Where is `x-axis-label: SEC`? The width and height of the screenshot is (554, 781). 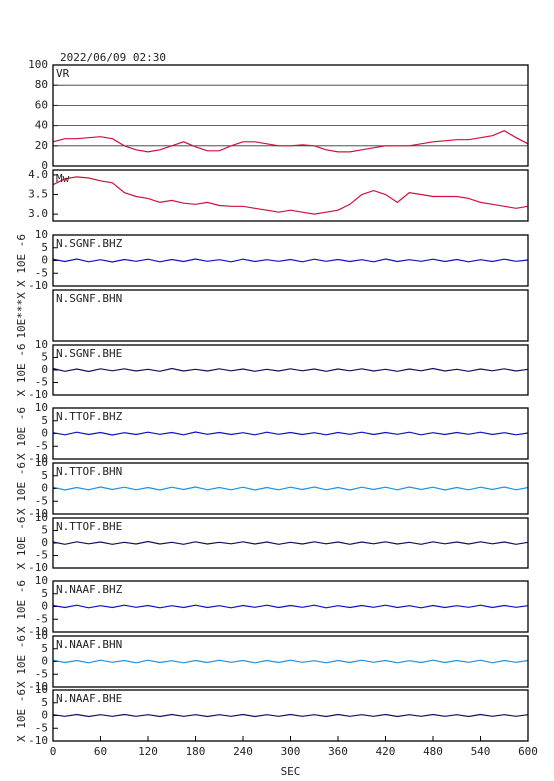 x-axis-label: SEC is located at coordinates (291, 771).